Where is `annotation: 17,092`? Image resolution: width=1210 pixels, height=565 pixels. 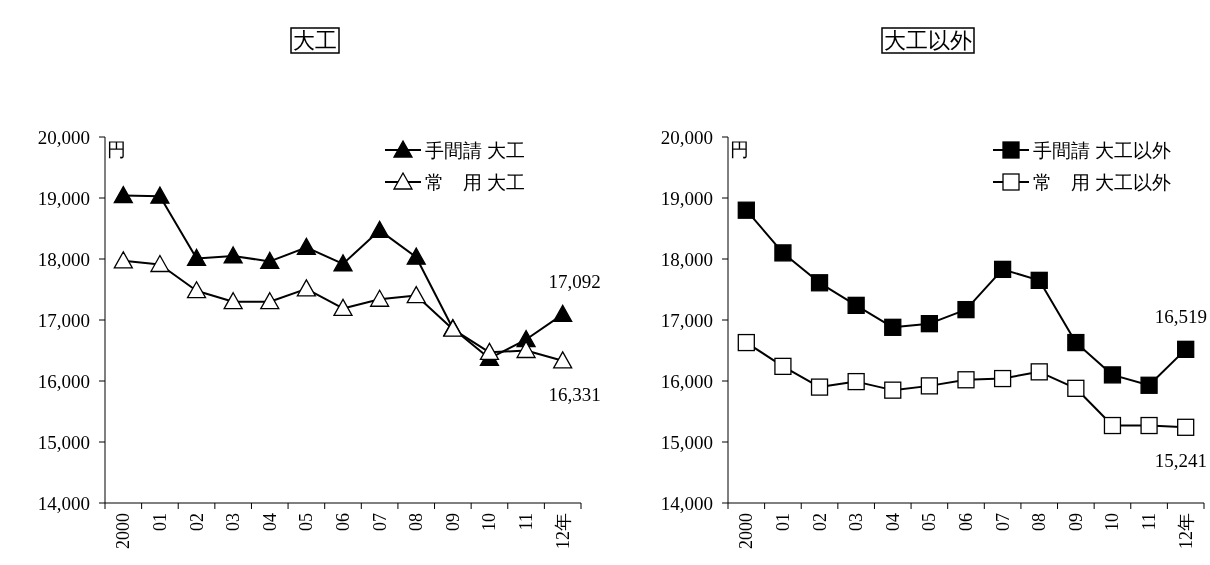 annotation: 17,092 is located at coordinates (574, 282).